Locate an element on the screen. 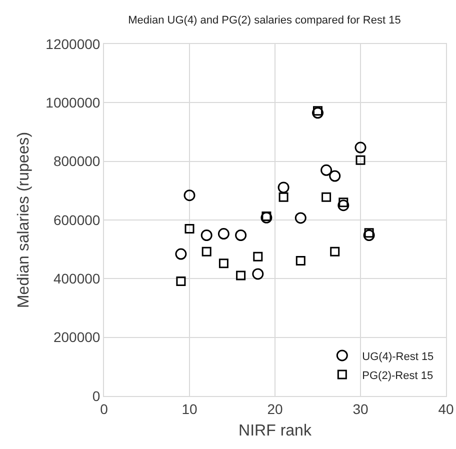 Image resolution: width=456 pixels, height=449 pixels. legend-label: UG(4)-Rest 15 is located at coordinates (398, 356).